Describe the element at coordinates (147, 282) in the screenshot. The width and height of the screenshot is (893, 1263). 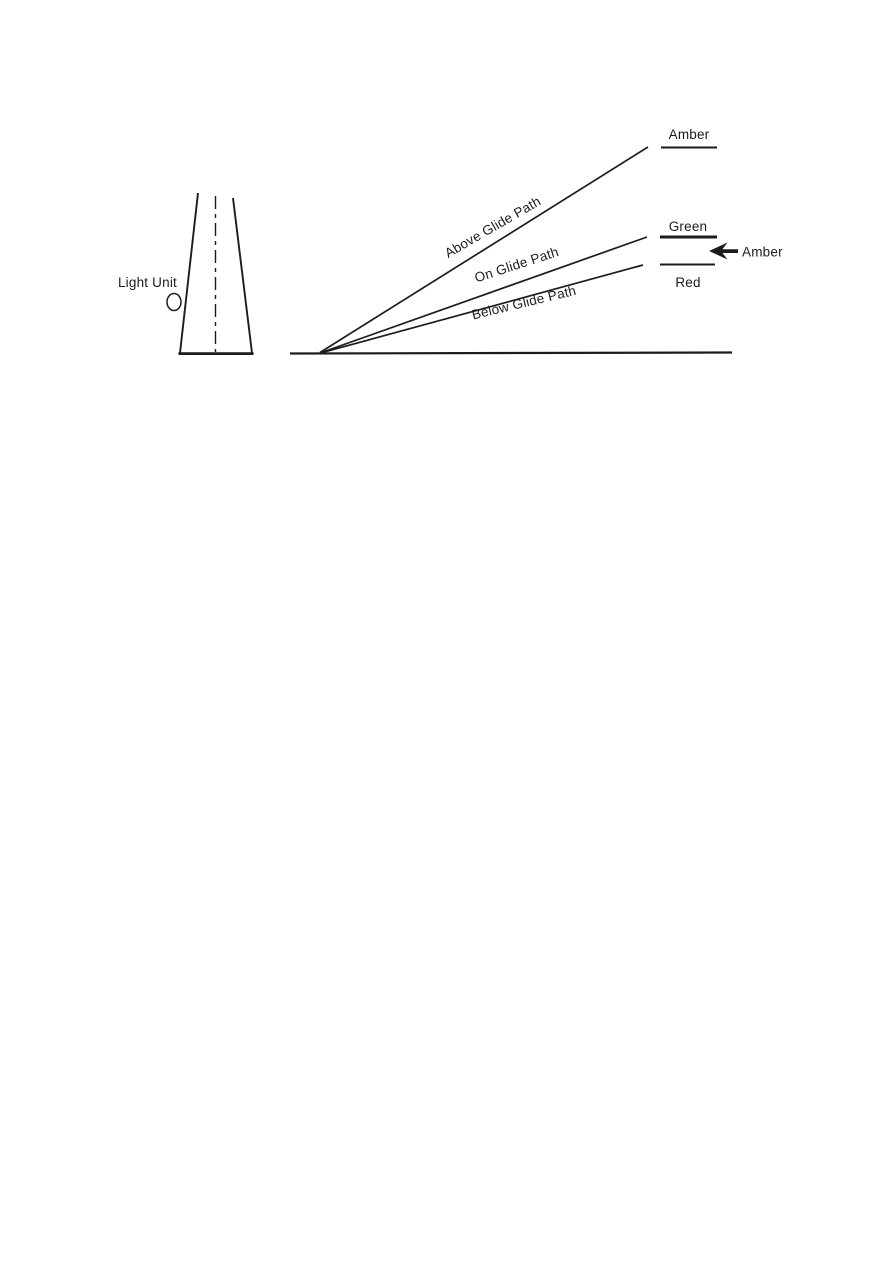
I see `light-unit-label: Light Unit` at that location.